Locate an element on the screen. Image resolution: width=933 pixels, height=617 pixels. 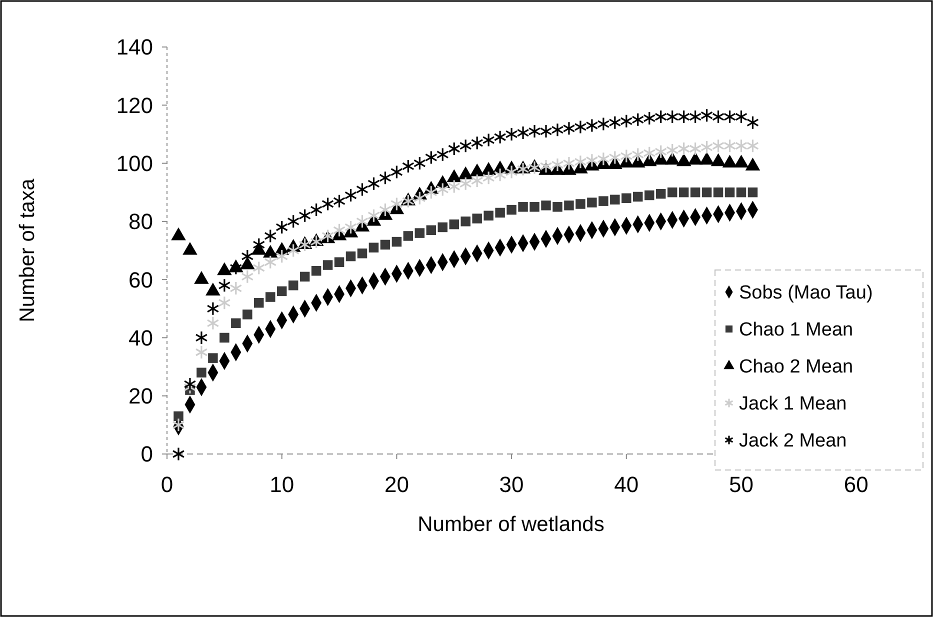
legend-label: Jack 2 Mean is located at coordinates (793, 441).